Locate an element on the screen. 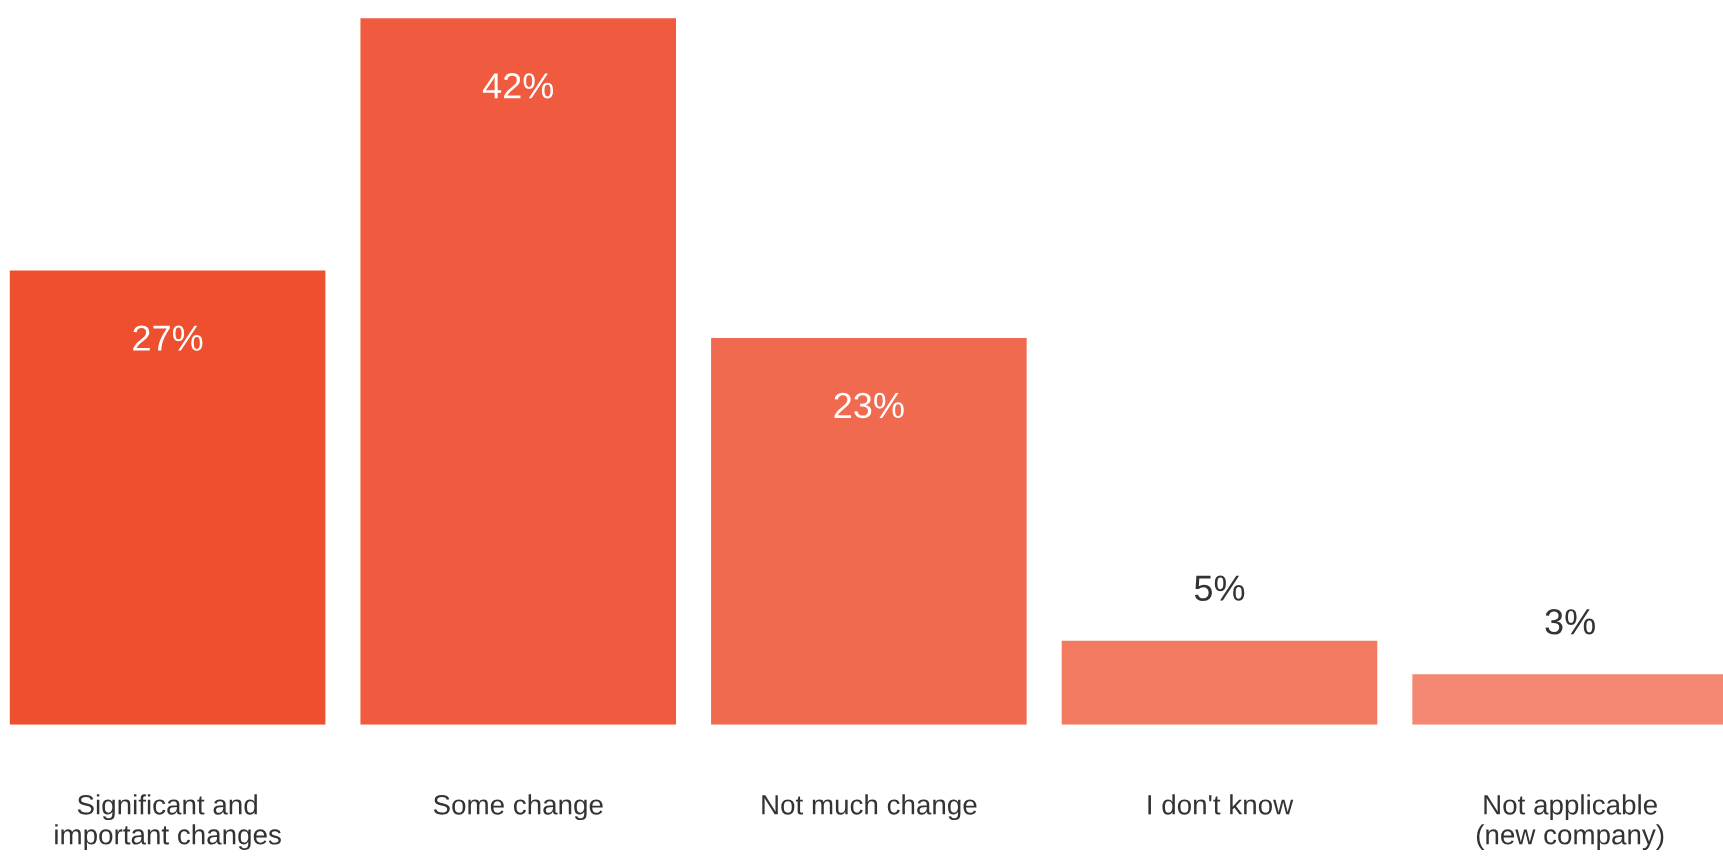 The width and height of the screenshot is (1723, 868). data-label: 5% is located at coordinates (1219, 588).